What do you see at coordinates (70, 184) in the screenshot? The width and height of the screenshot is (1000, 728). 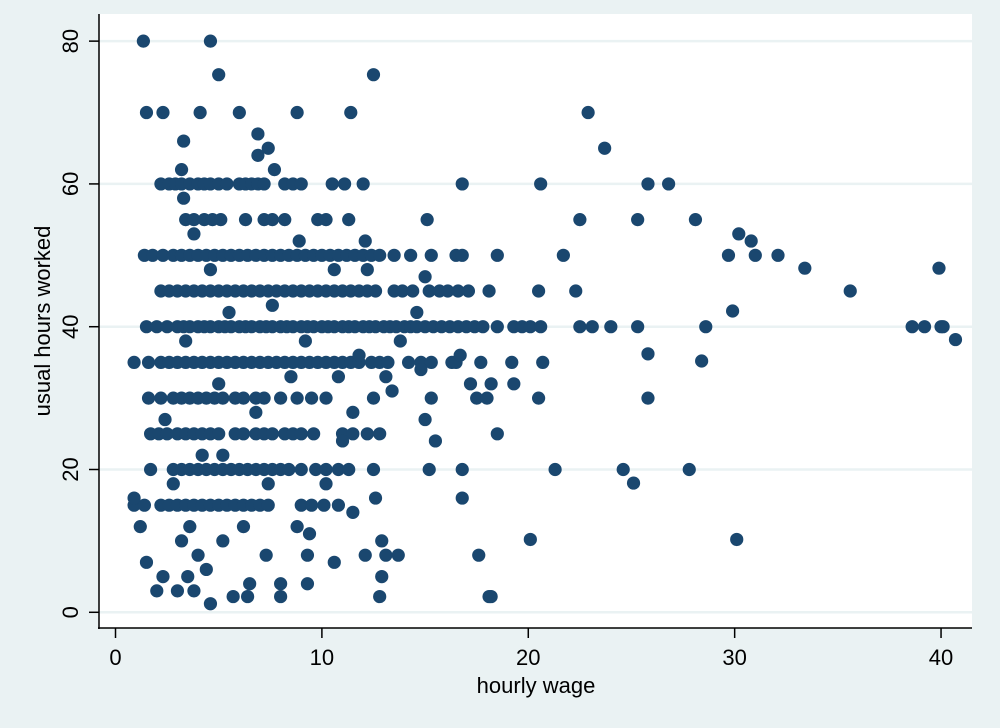 I see `y-tick-label: 60` at bounding box center [70, 184].